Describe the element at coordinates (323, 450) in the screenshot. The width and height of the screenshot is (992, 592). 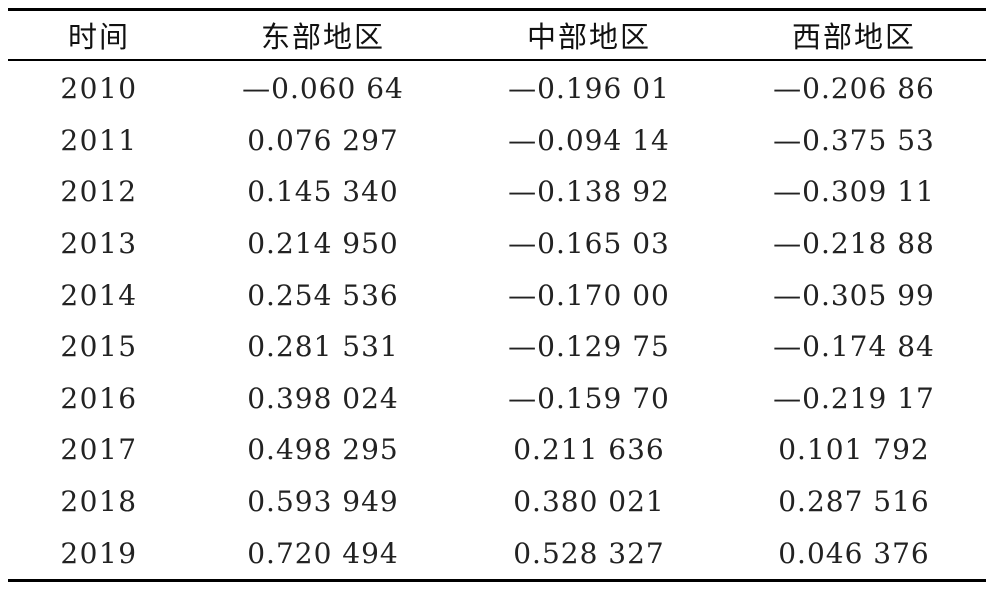
I see `east-value-cell: 0.498 295` at that location.